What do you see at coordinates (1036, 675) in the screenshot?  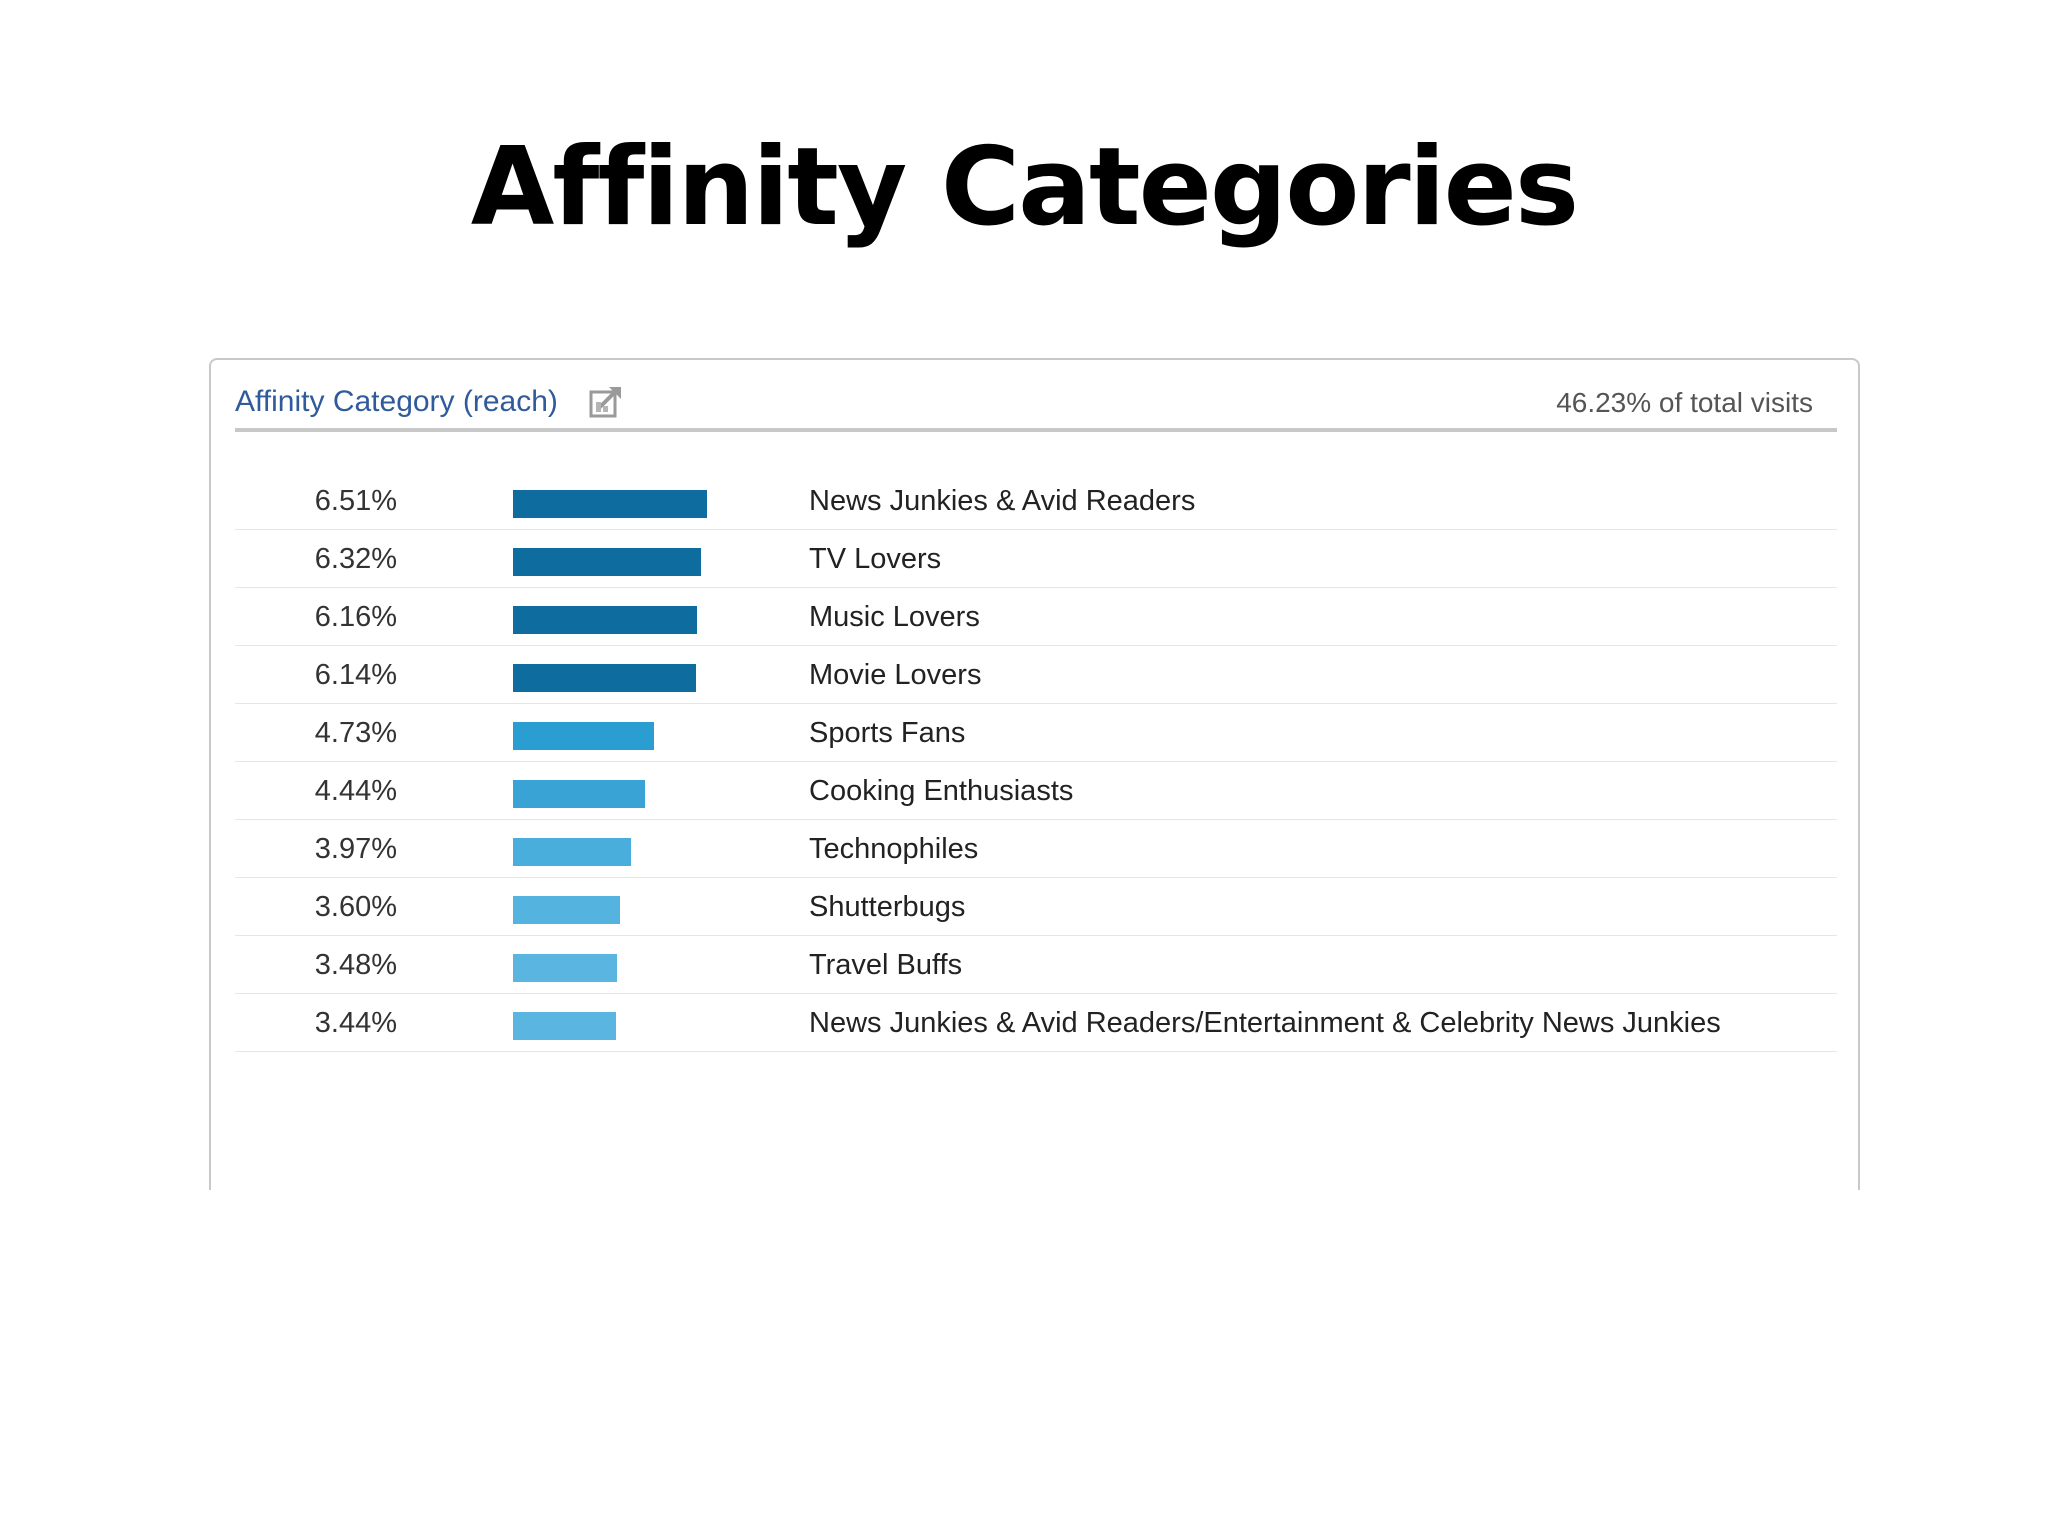 I see `table-row: 6.14% Movie Lovers` at bounding box center [1036, 675].